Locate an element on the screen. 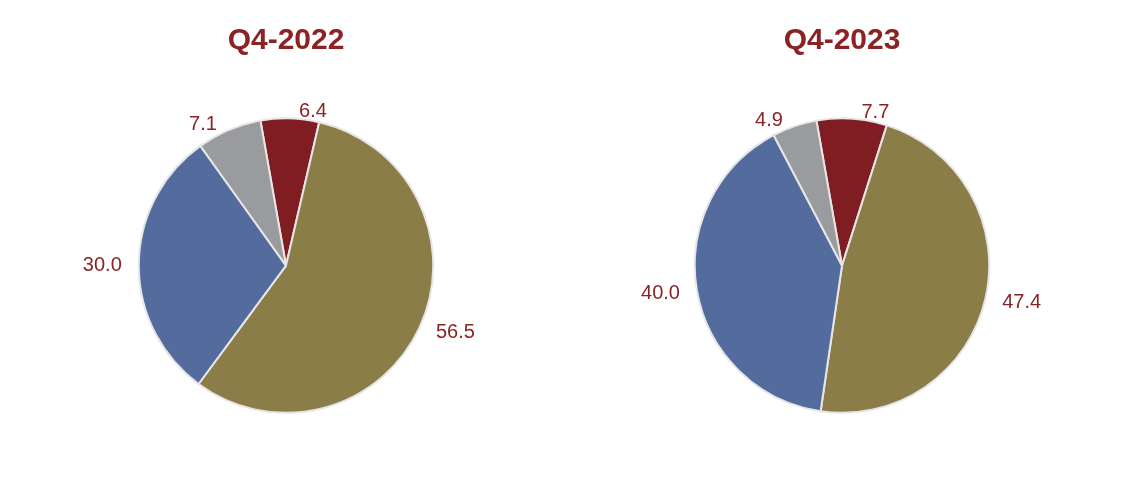 Image resolution: width=1132 pixels, height=480 pixels. data-label: 40.0 is located at coordinates (660, 291).